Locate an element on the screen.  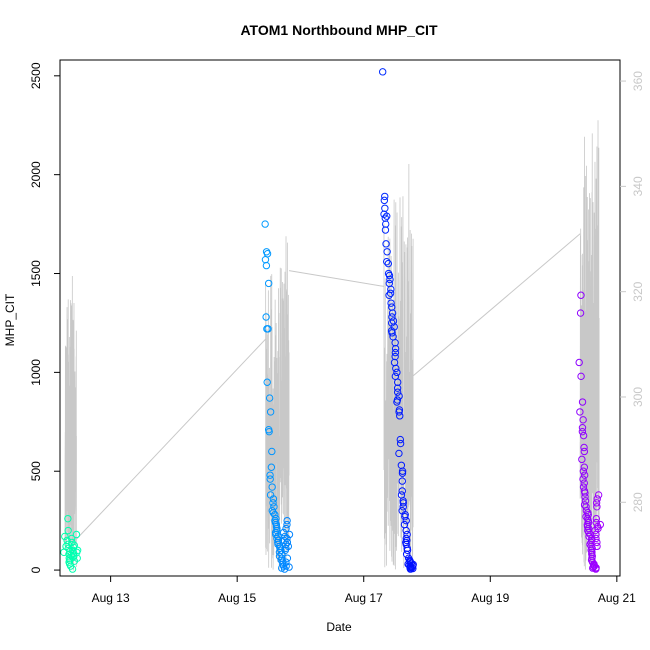
y-tick-label: 1000 is located at coordinates (36, 372).